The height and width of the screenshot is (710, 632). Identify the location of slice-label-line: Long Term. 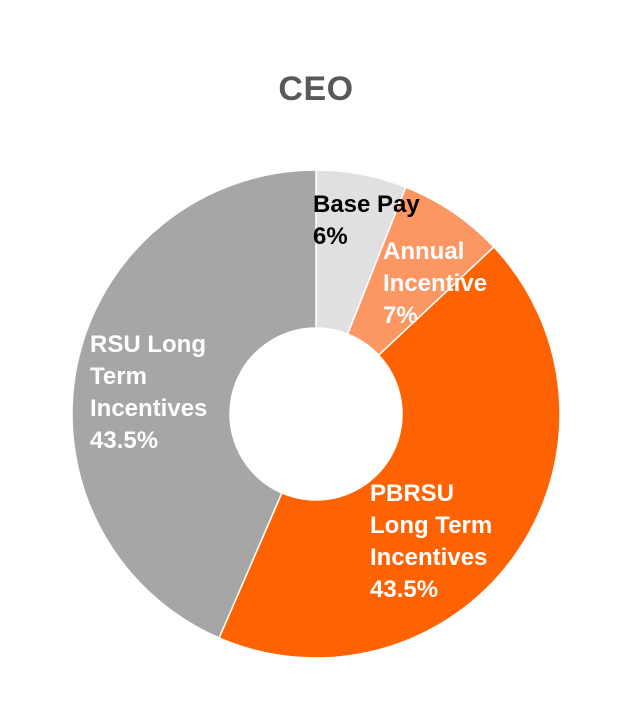
(431, 525).